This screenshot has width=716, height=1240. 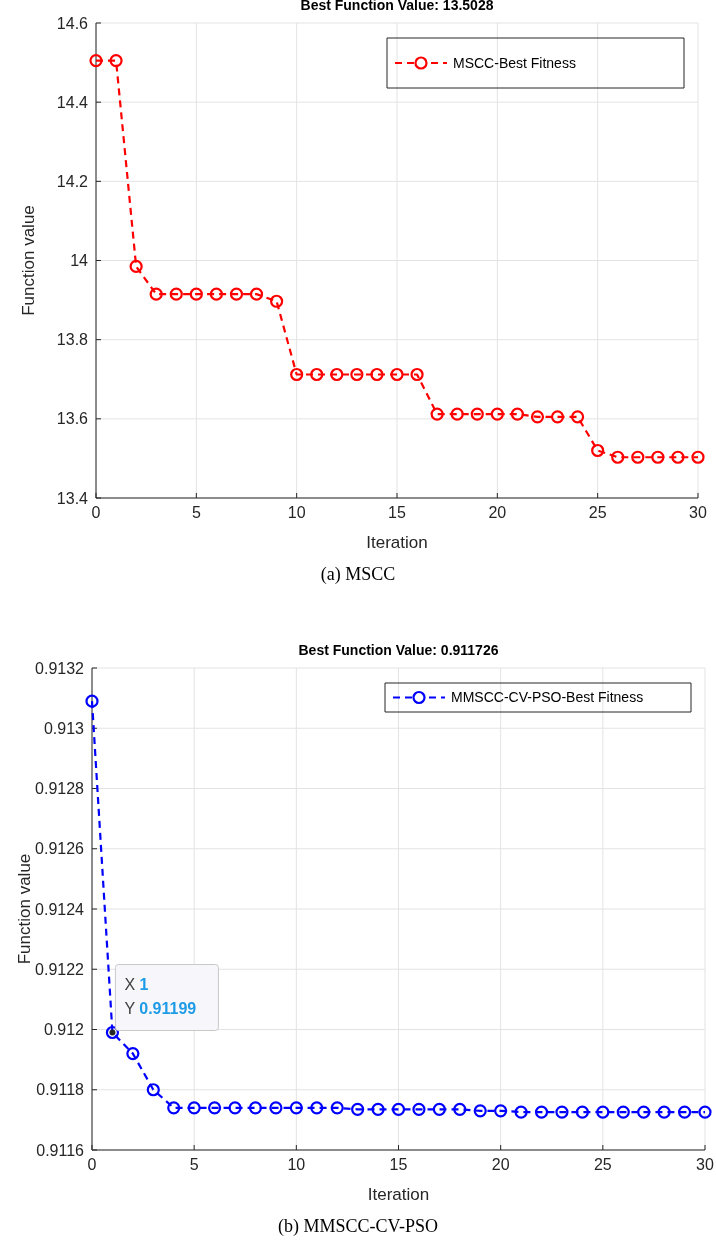 I want to click on y-tick-label: 14.4, so click(x=72, y=102).